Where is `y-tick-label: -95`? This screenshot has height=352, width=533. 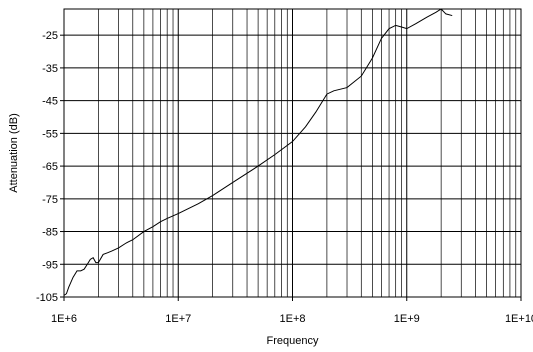 y-tick-label: -95 is located at coordinates (50, 265).